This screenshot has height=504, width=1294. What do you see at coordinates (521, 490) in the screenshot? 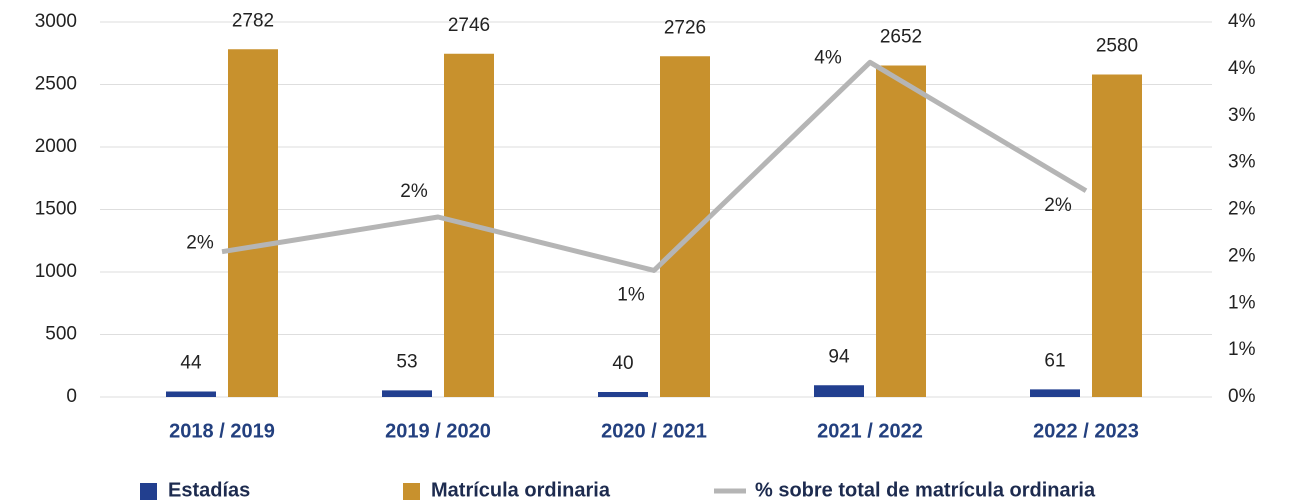
I see `legend-label: Matrícula ordinaria` at bounding box center [521, 490].